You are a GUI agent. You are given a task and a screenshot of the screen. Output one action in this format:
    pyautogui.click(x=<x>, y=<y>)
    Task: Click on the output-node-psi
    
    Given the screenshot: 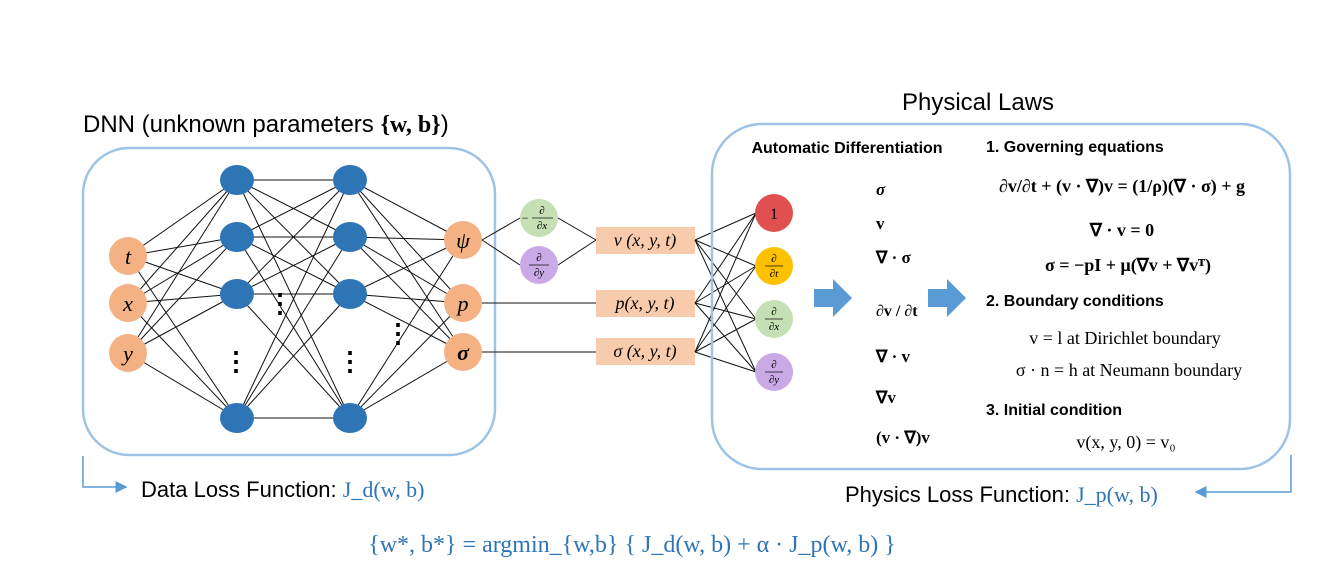 What is the action you would take?
    pyautogui.click(x=463, y=240)
    